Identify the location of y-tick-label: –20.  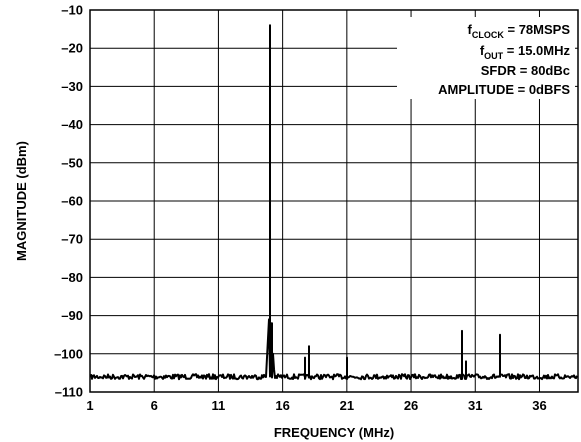
(72, 48).